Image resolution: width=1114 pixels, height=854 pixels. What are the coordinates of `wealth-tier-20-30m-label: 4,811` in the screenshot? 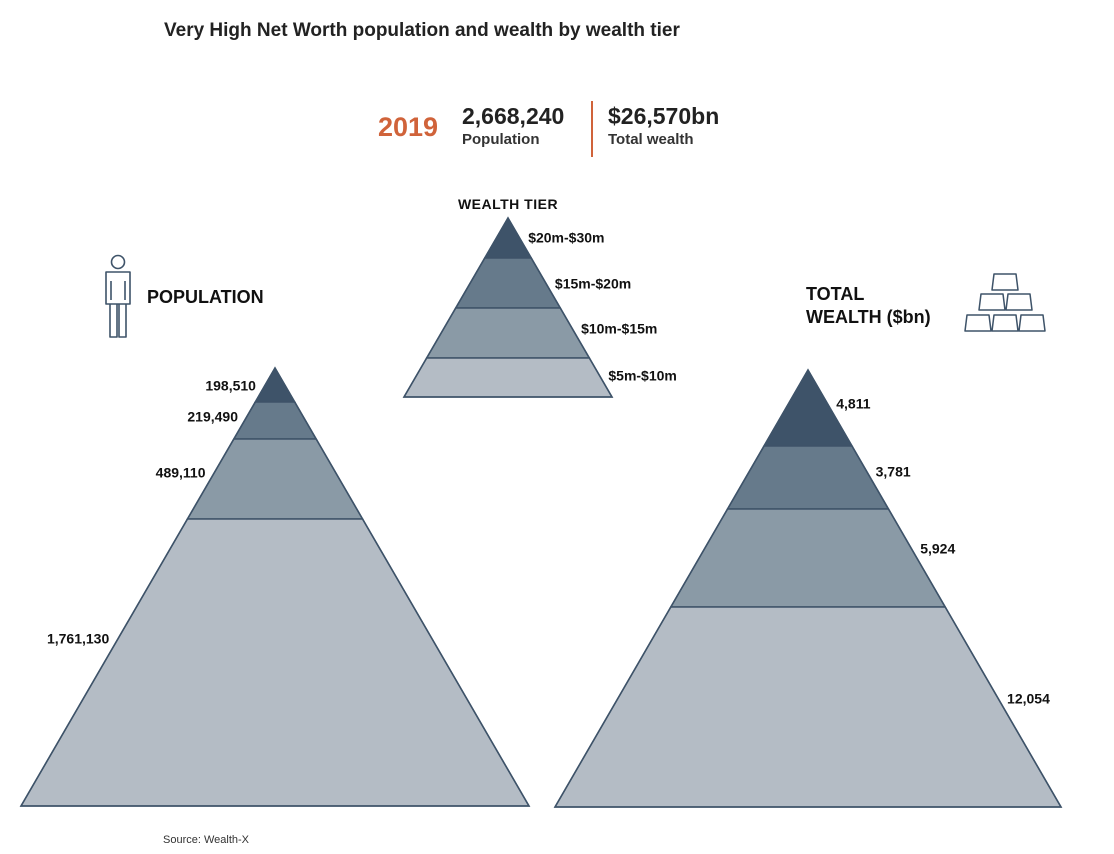 It's located at (853, 404).